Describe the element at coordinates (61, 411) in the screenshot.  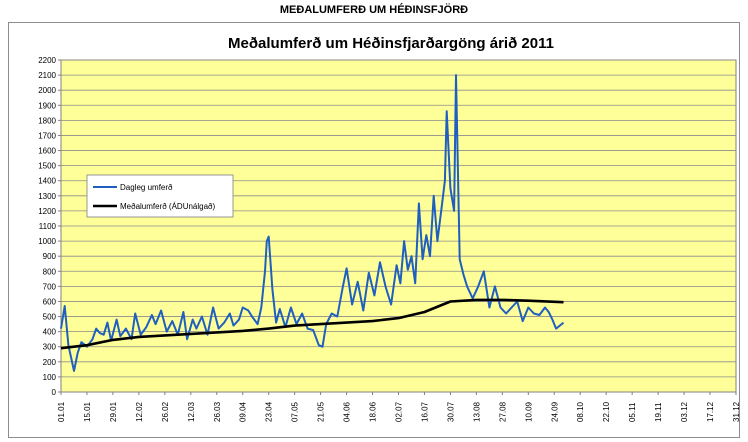
I see `x-tick-label: 01.01` at that location.